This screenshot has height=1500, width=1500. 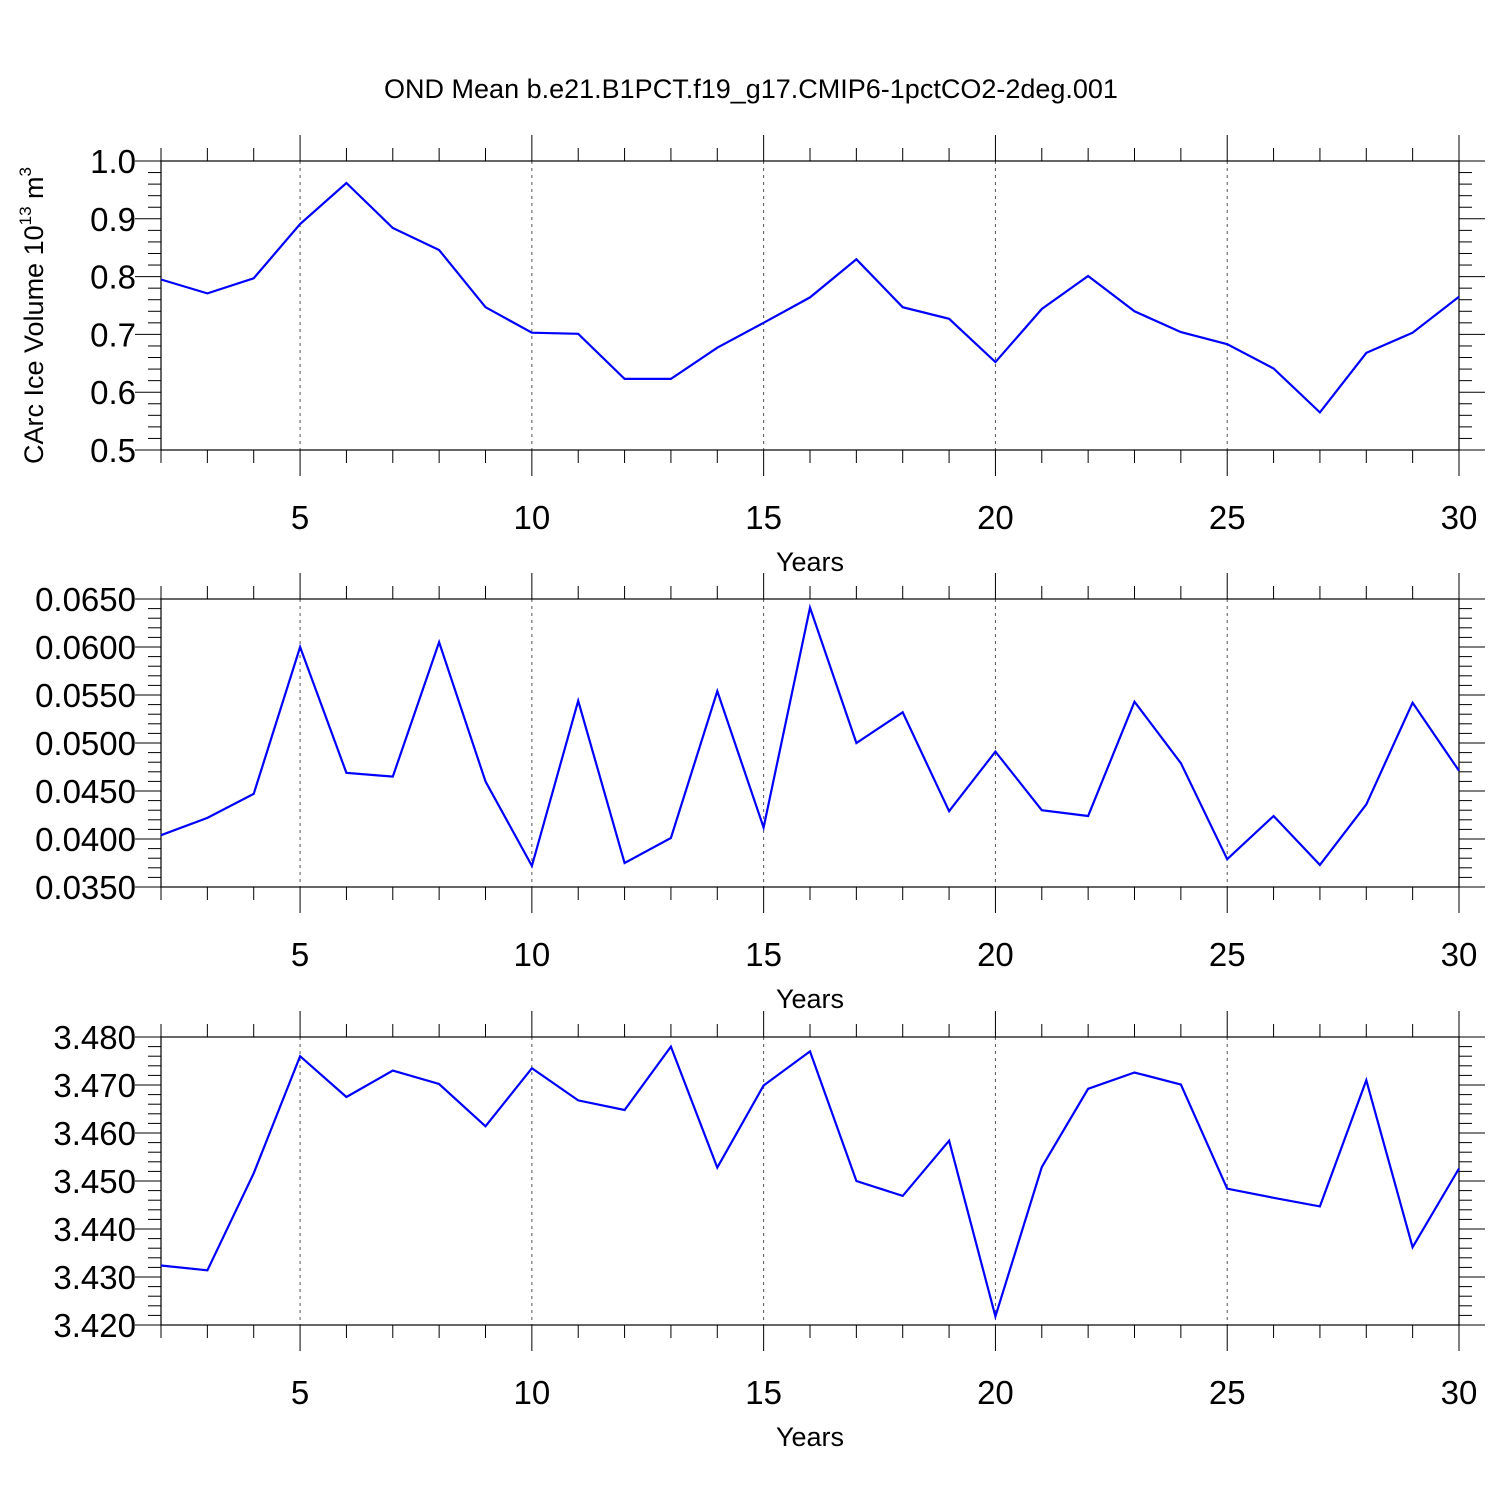 What do you see at coordinates (94, 1229) in the screenshot?
I see `y-tick-label: 3.440` at bounding box center [94, 1229].